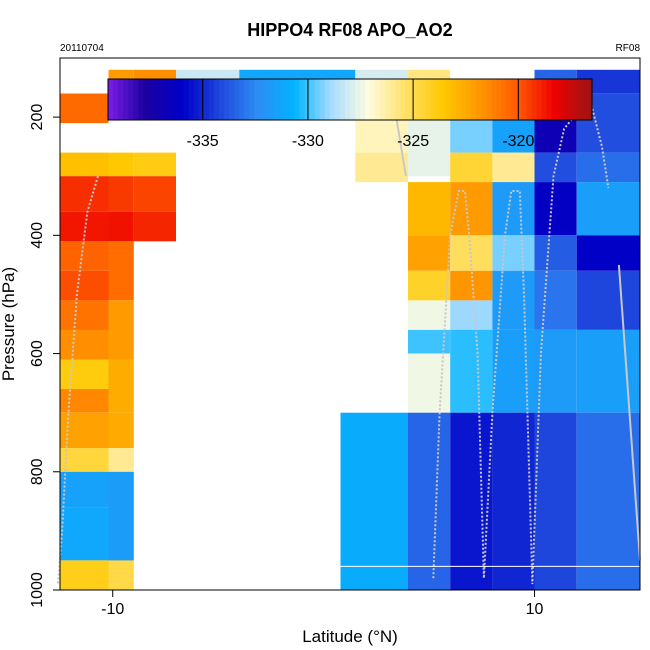 Image resolution: width=650 pixels, height=650 pixels. I want to click on flight-label: RF08, so click(628, 48).